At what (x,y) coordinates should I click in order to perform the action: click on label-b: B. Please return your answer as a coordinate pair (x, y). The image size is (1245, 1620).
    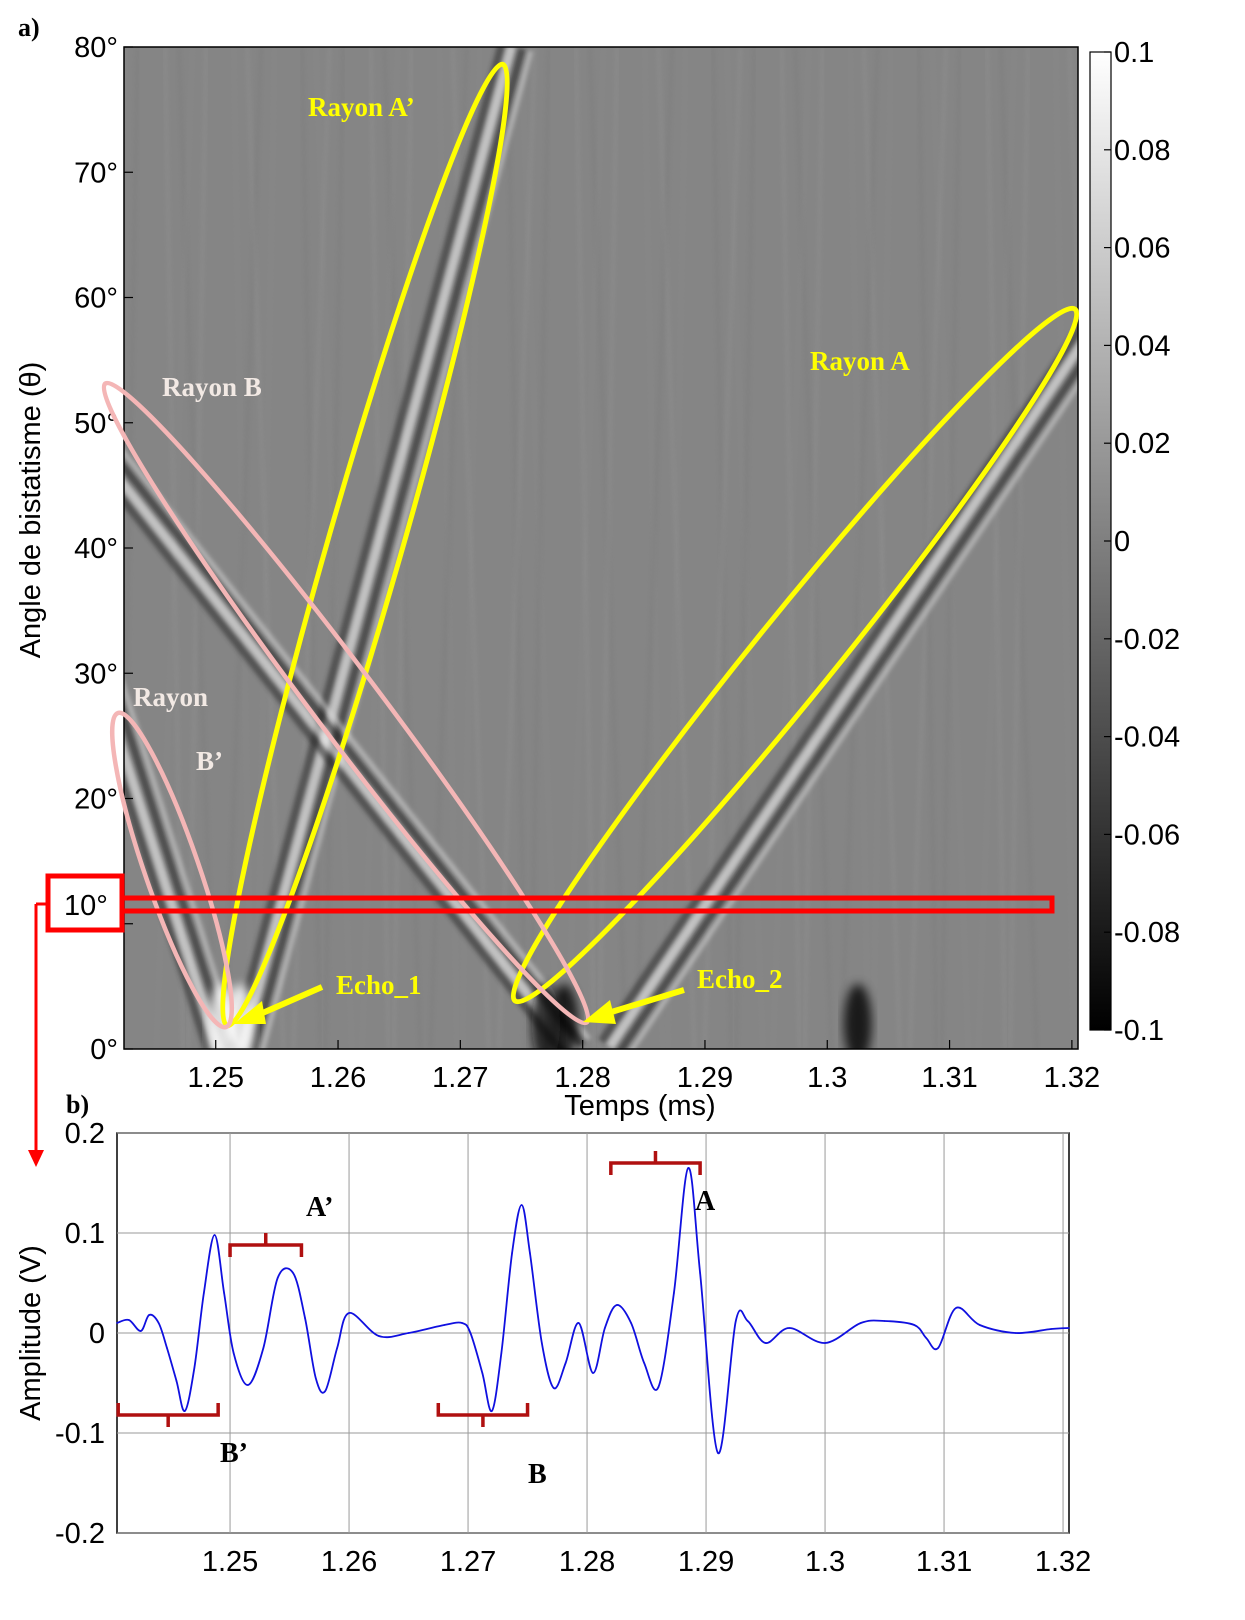
    Looking at the image, I should click on (537, 1474).